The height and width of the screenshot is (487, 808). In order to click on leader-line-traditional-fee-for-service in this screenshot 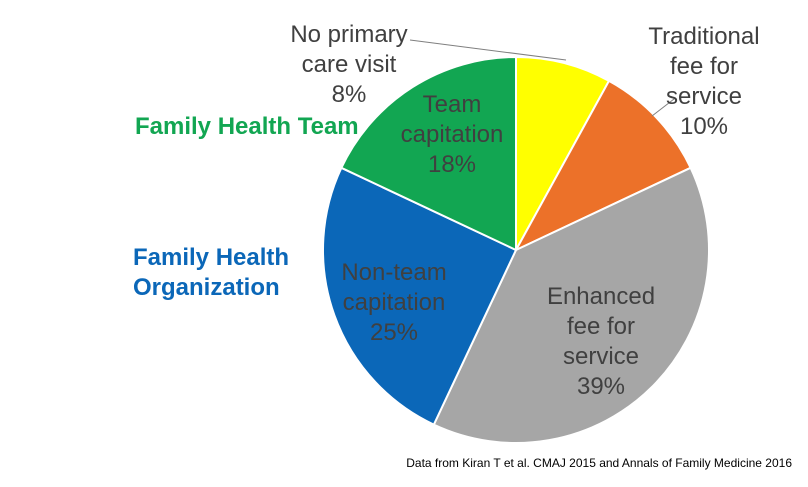, I will do `click(663, 107)`.